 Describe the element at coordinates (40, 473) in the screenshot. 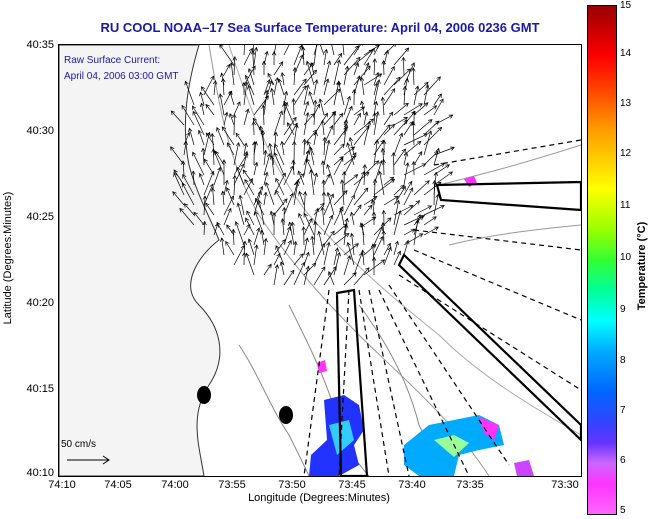

I see `y-tick-label: 40:10` at that location.